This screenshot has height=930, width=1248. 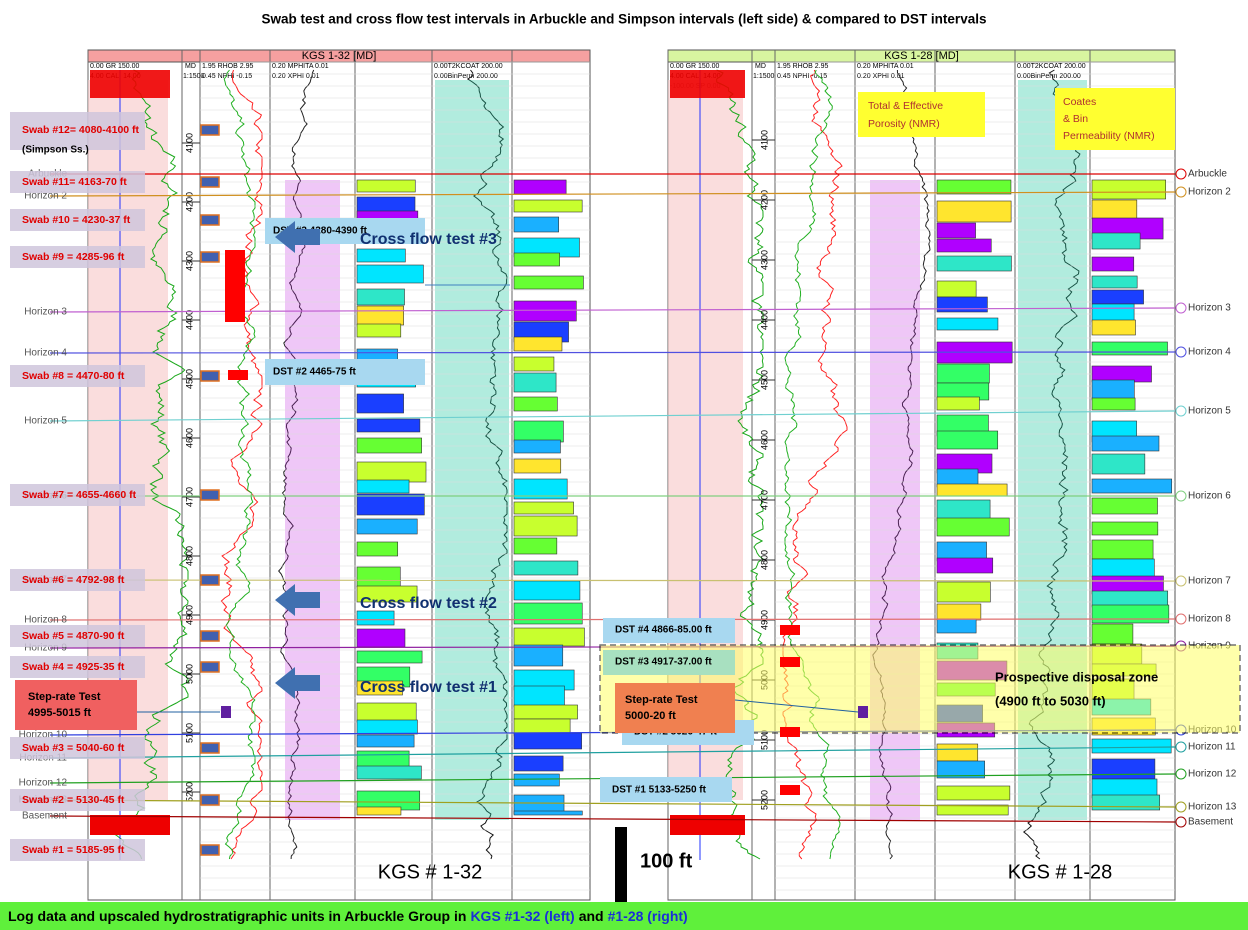 I want to click on step-rate-label: Step-rate Test, so click(x=661, y=700).